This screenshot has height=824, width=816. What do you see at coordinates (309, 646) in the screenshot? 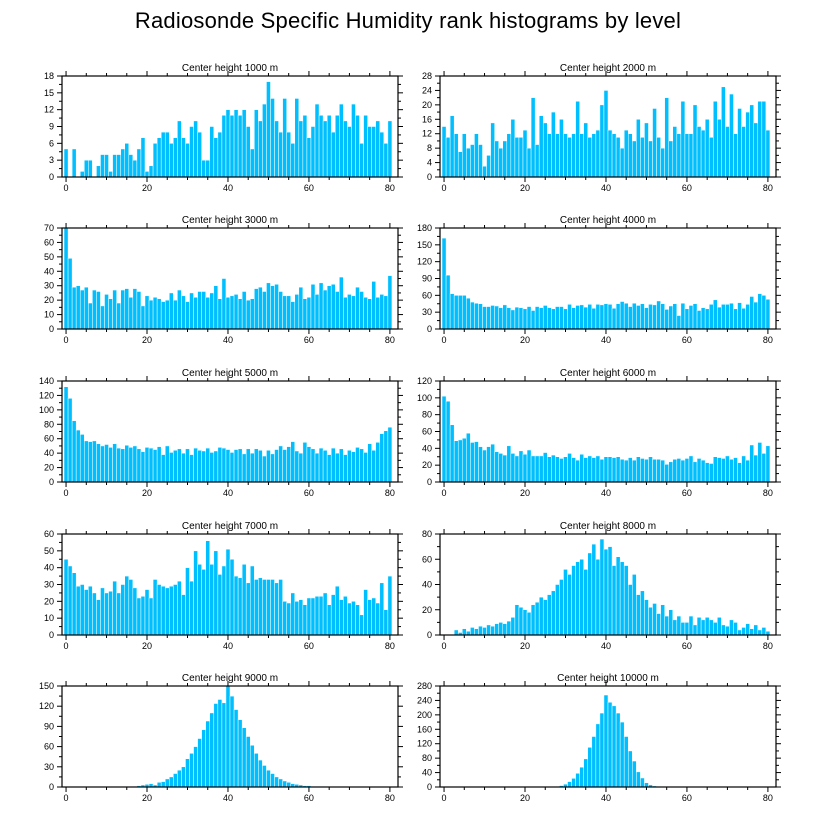
I see `x-tick-label: 60` at bounding box center [309, 646].